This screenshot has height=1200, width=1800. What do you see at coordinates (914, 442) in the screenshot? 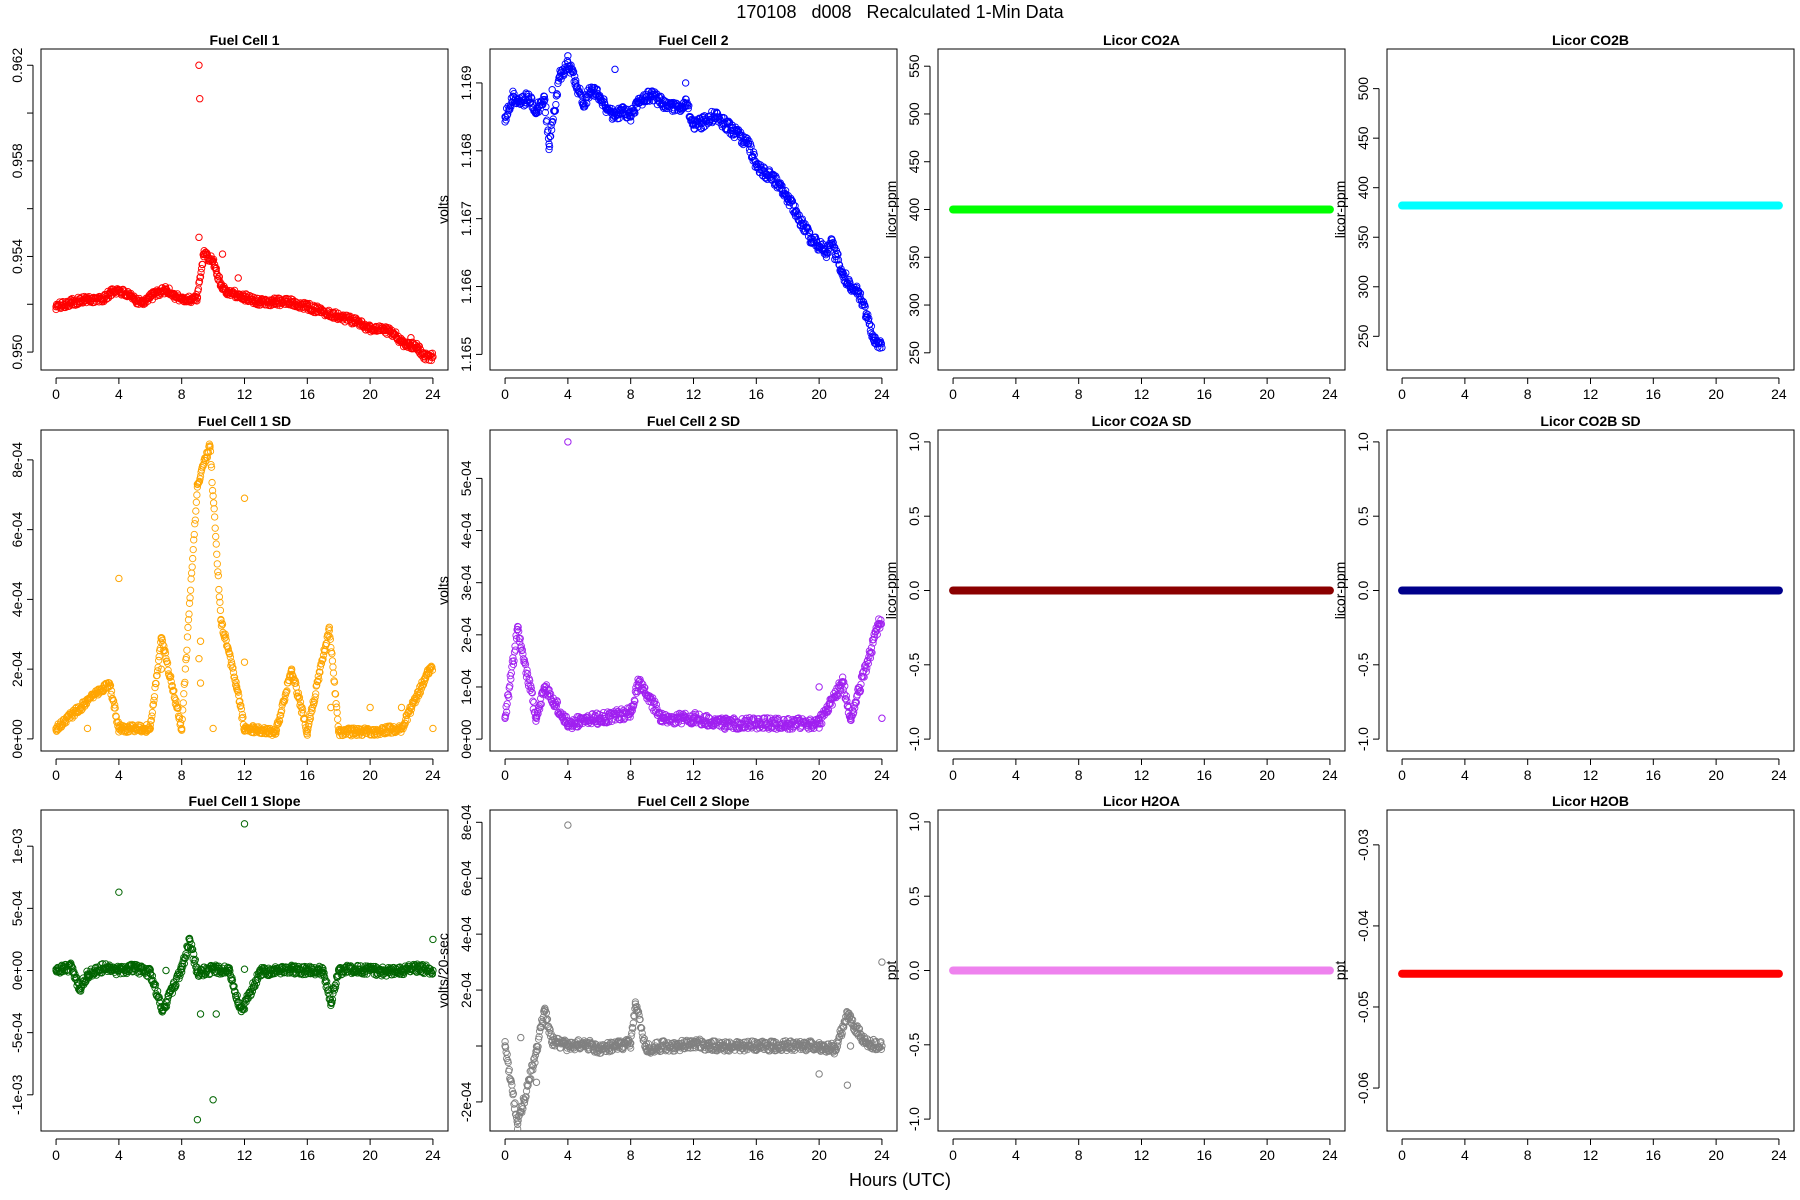
I see `y-tick-label: 1.0` at bounding box center [914, 442].